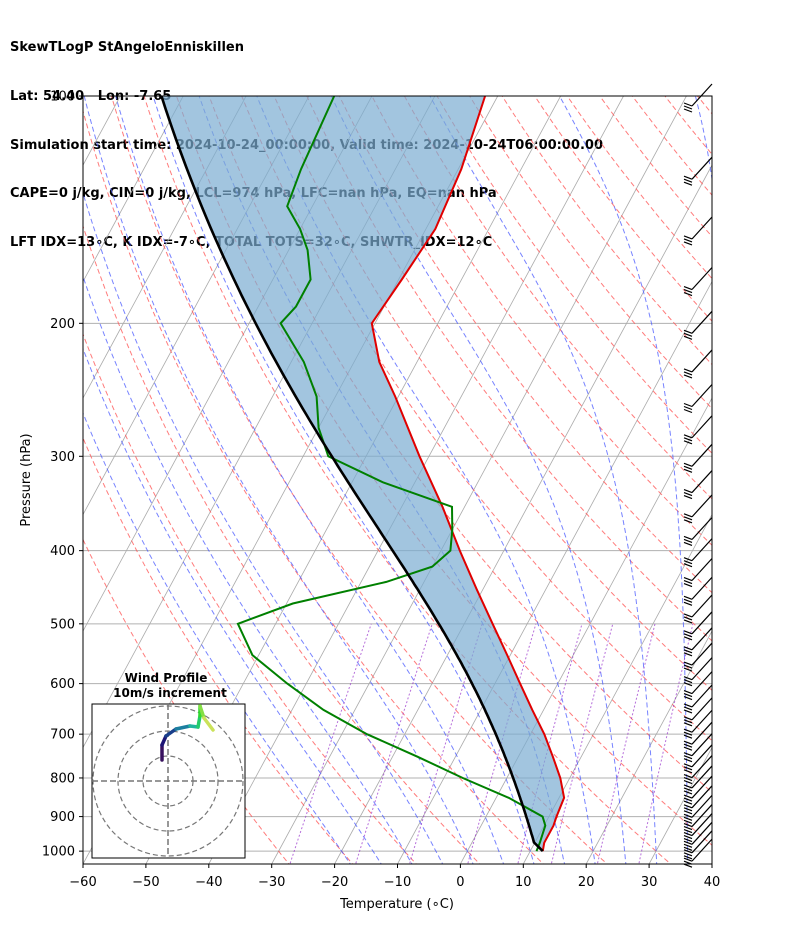 The height and width of the screenshot is (937, 794). I want to click on x-tick-label: −50, so click(145, 882).